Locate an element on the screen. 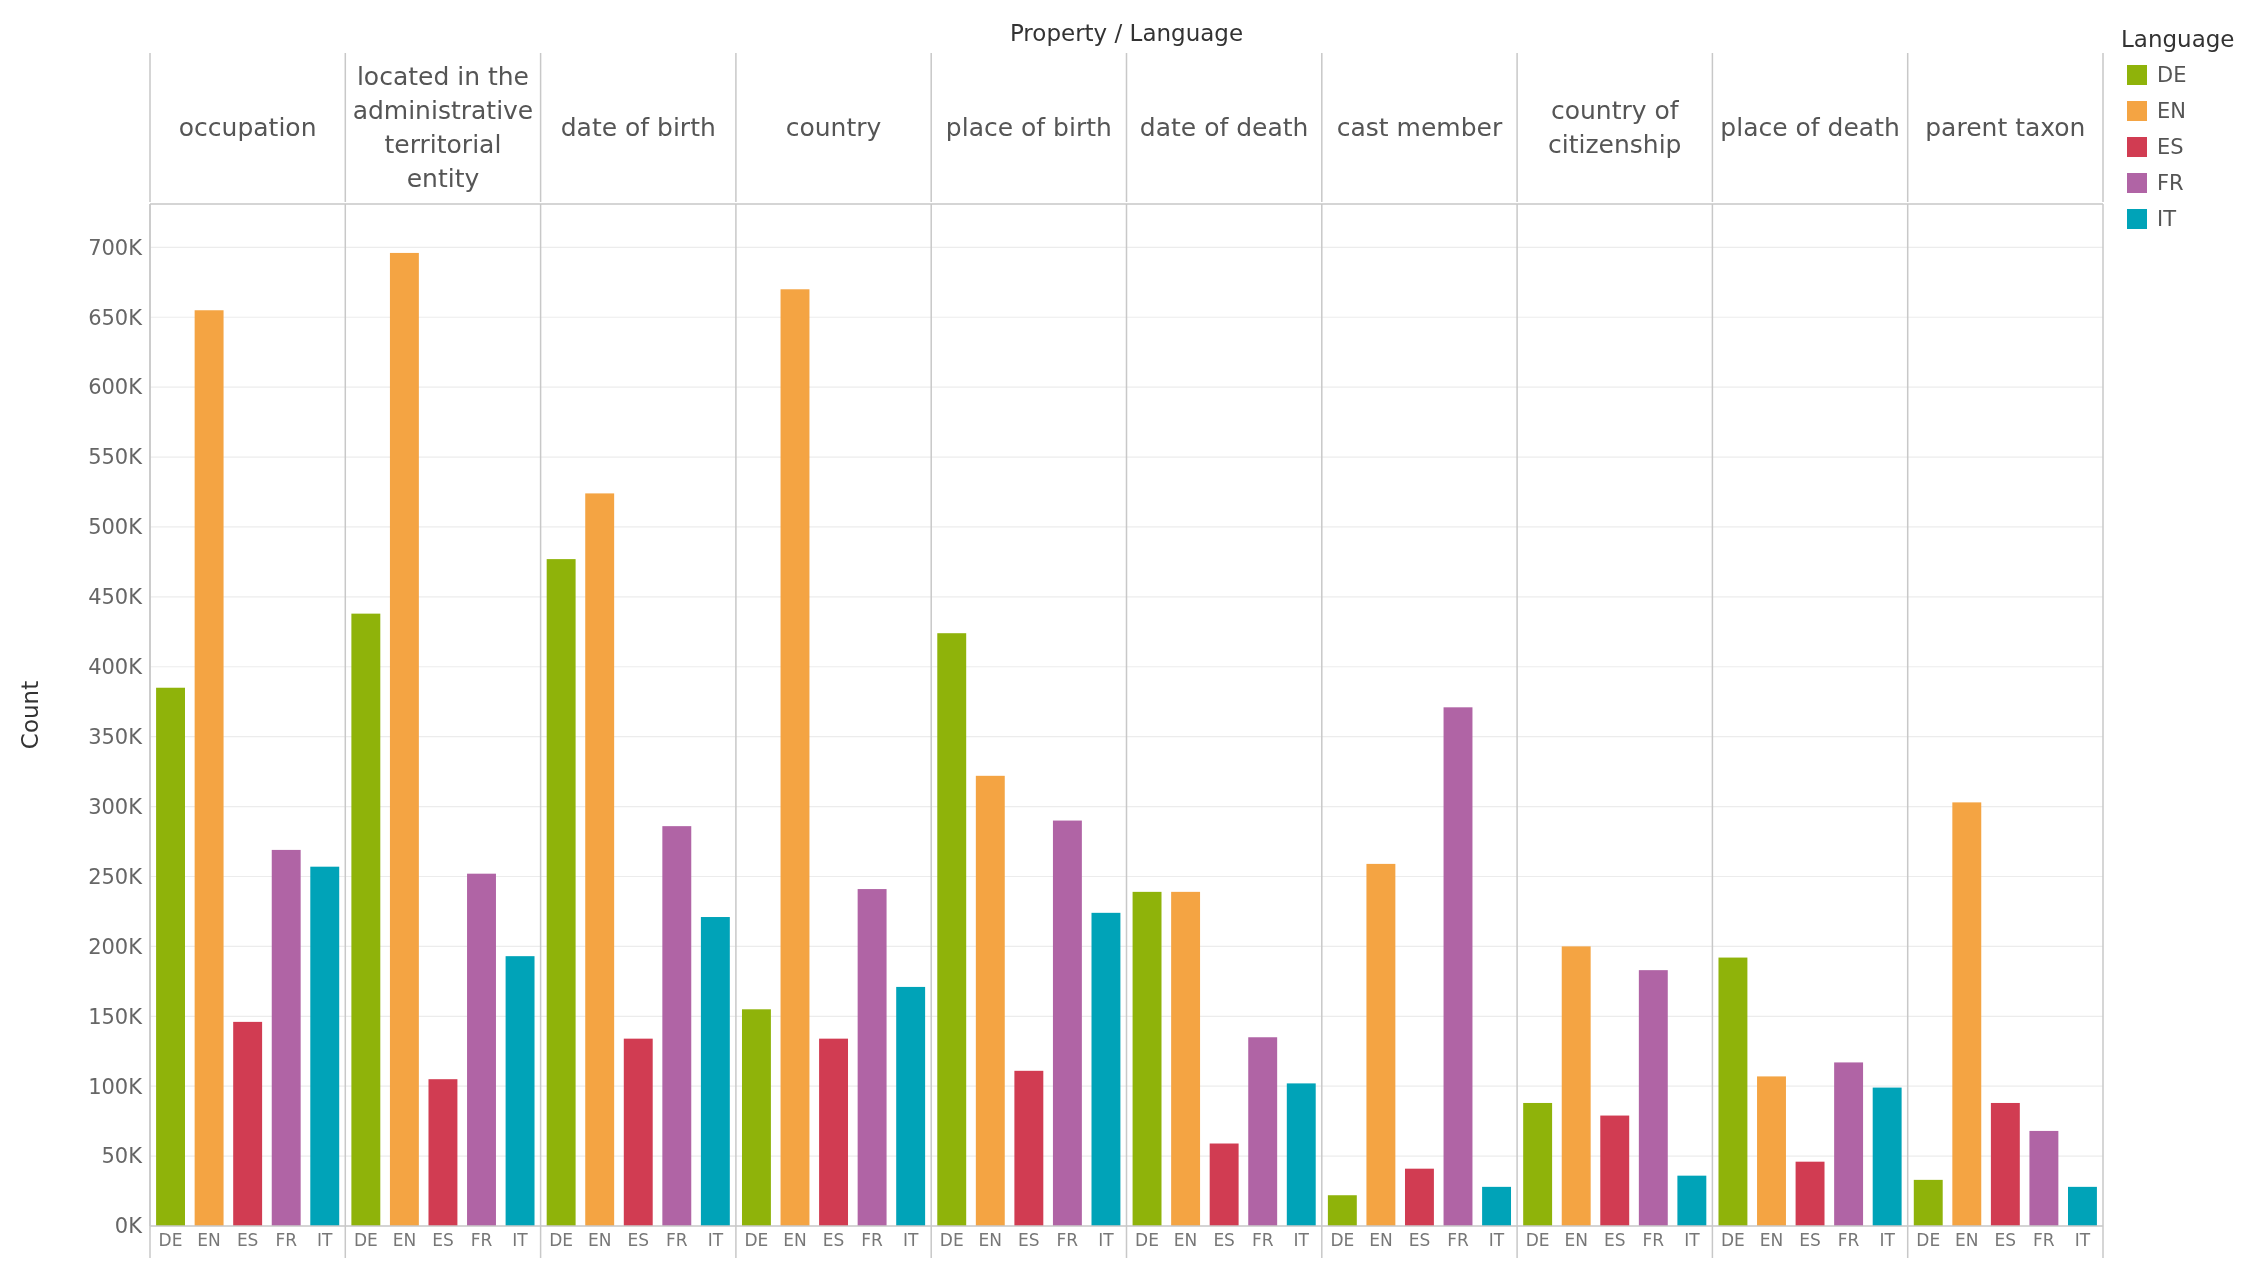 This screenshot has height=1267, width=2255. y-tick-label: 700K is located at coordinates (116, 247).